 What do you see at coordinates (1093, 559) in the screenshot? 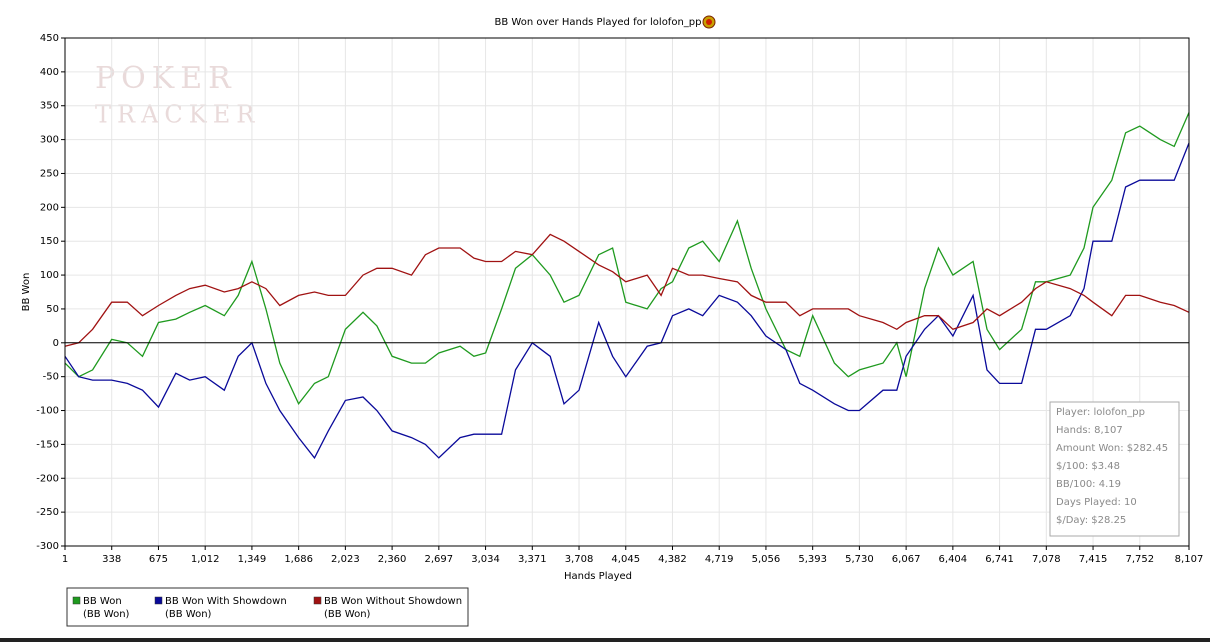
I see `x-tick-label: 7,415` at bounding box center [1093, 559].